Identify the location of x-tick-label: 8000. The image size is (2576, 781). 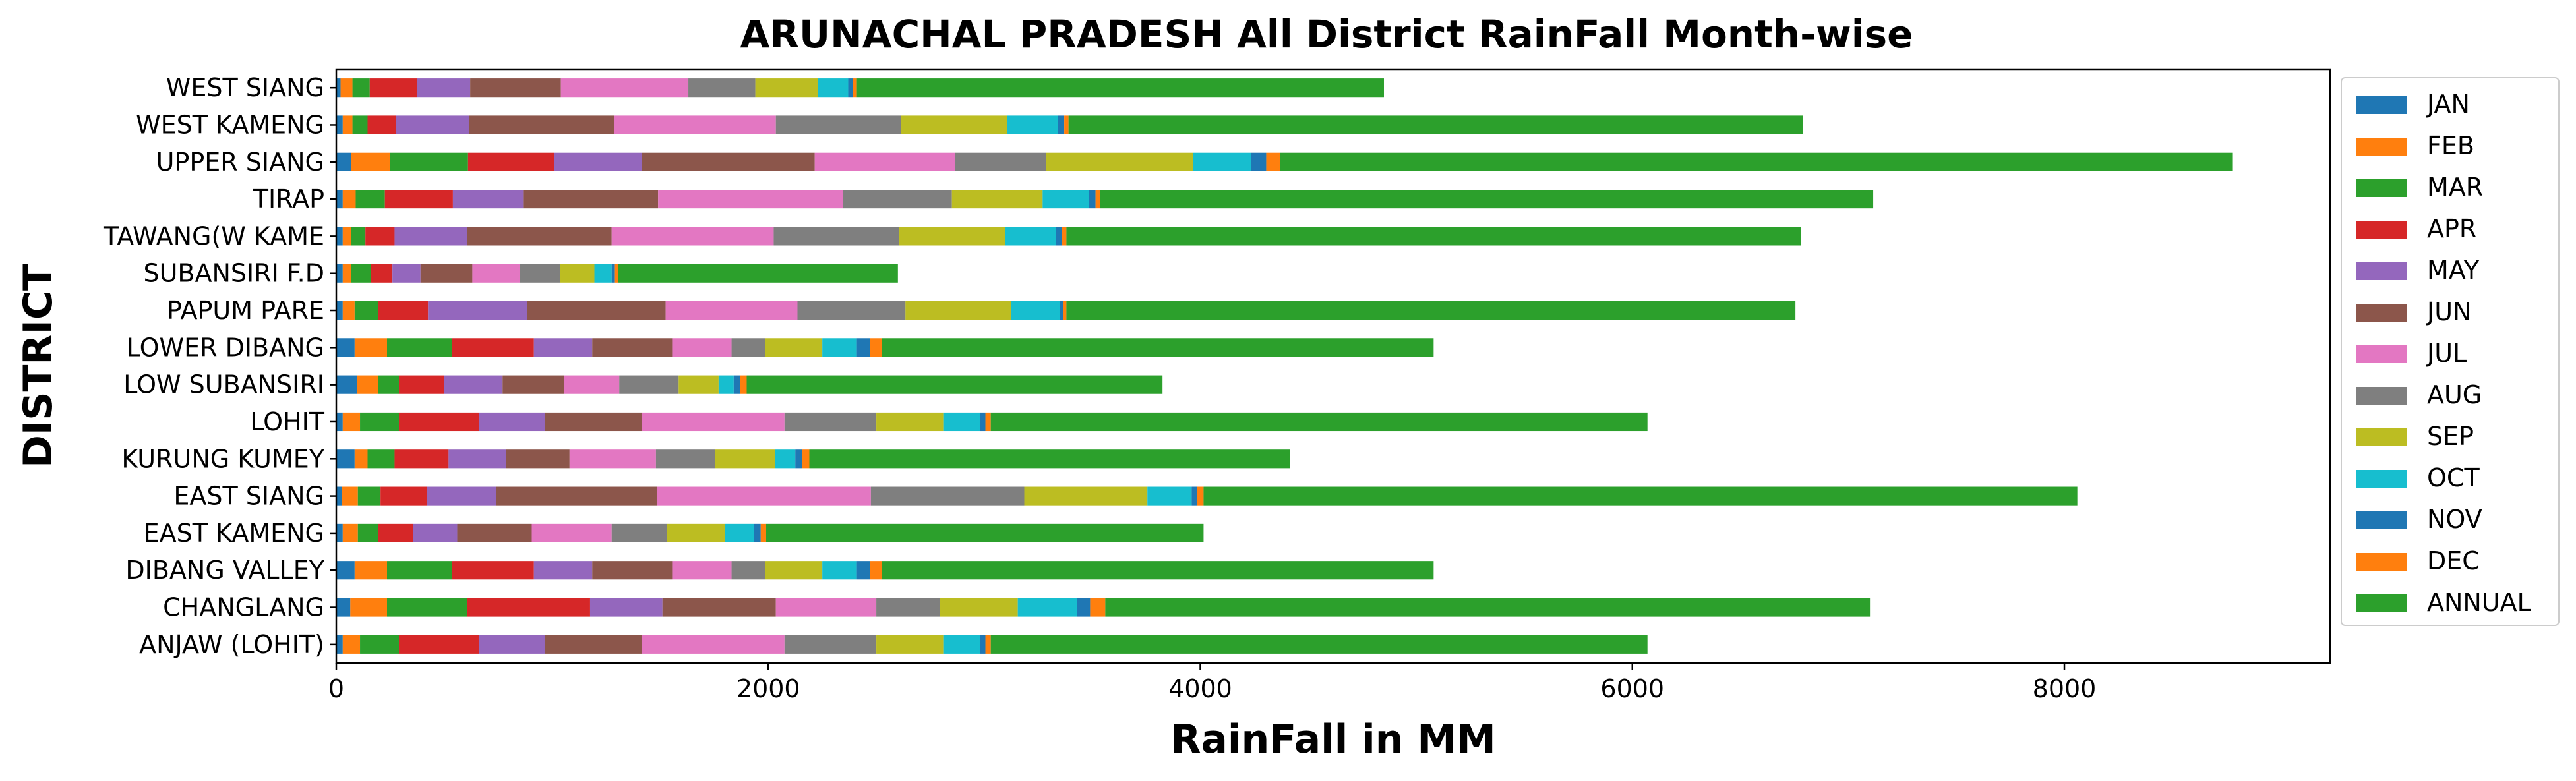
(2065, 689).